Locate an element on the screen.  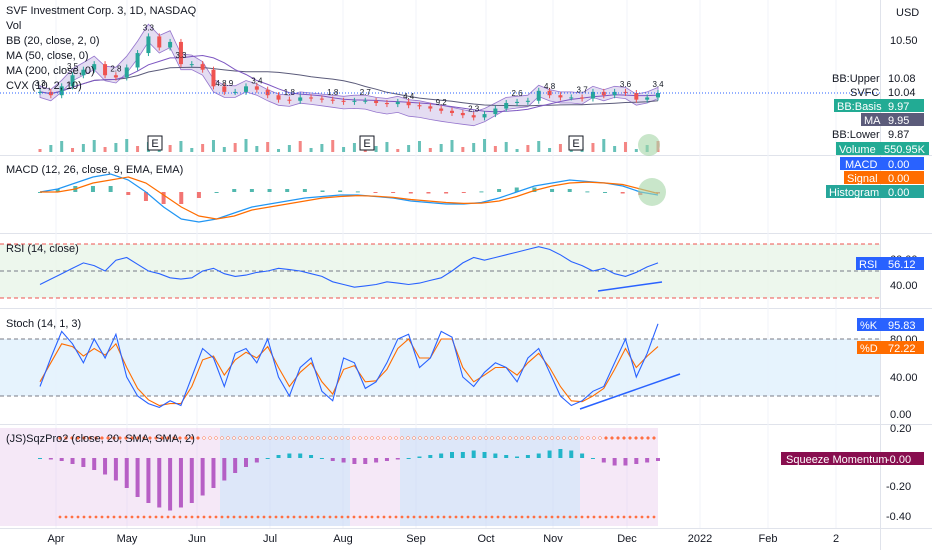
x-tick-label: 2 is located at coordinates (836, 539).